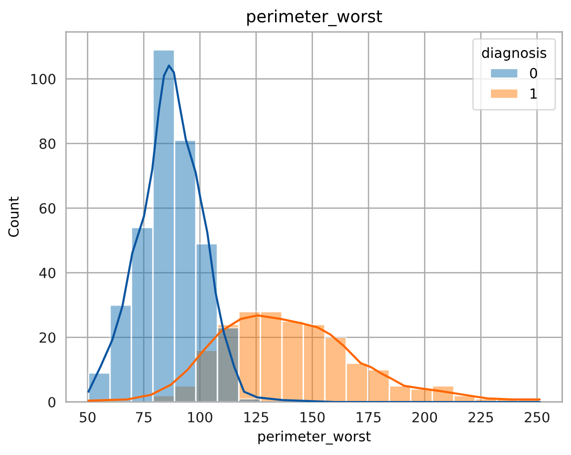 The width and height of the screenshot is (571, 455). Describe the element at coordinates (43, 79) in the screenshot. I see `y-tick-label: 100` at that location.